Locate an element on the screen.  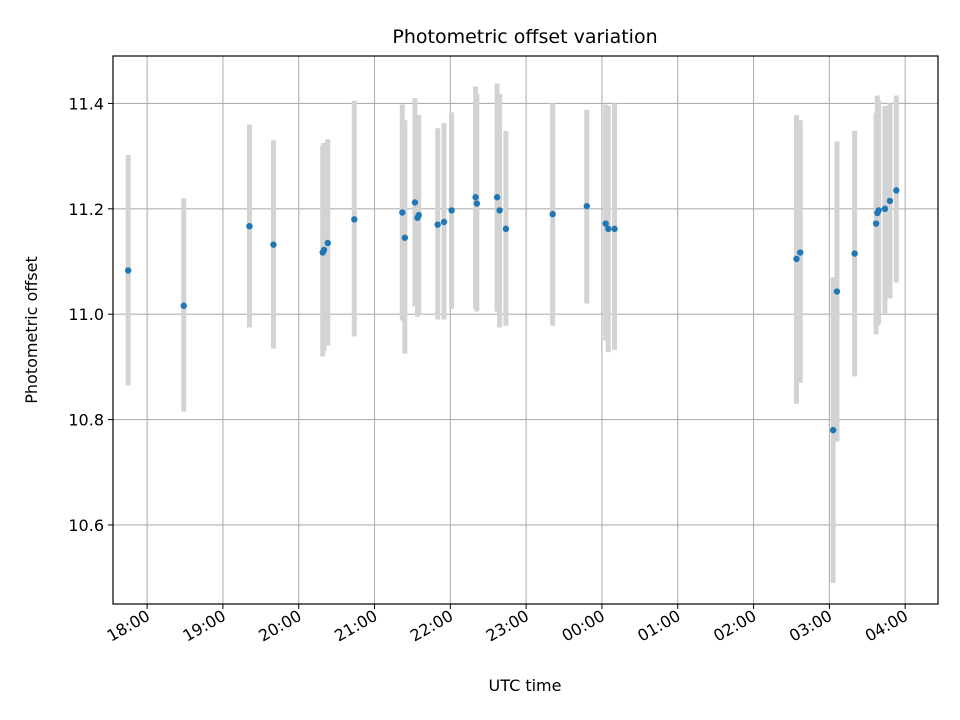
y-tick-label: 11.4 is located at coordinates (86, 103).